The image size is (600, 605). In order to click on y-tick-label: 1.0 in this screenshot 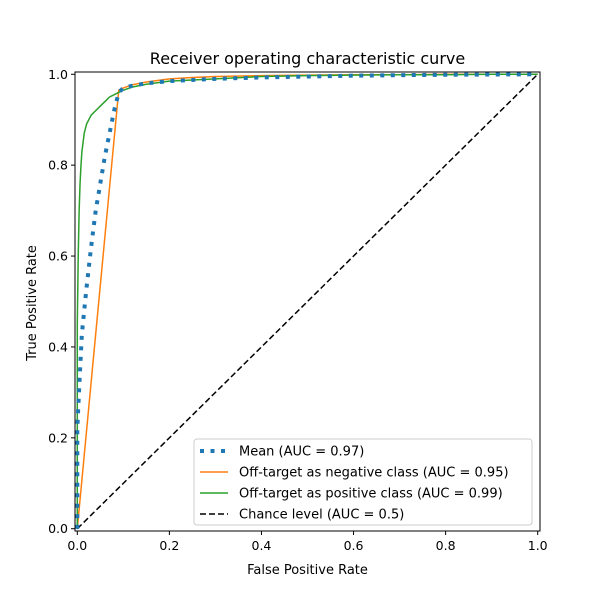, I will do `click(58, 74)`.